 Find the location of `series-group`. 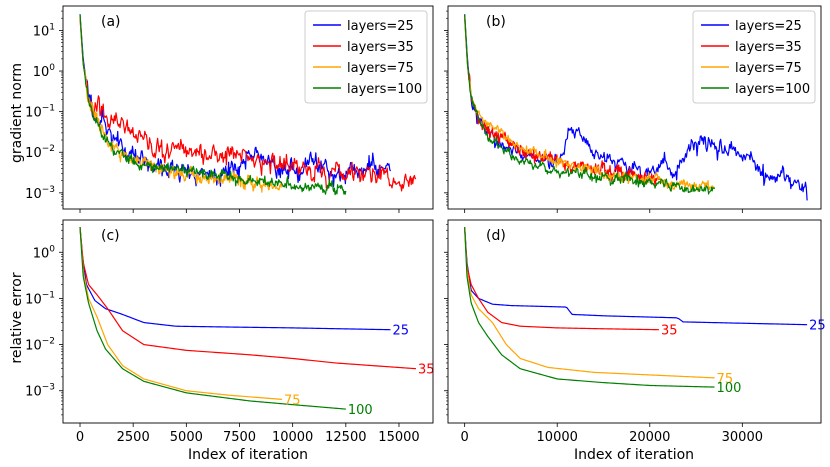

series-group is located at coordinates (636, 307).